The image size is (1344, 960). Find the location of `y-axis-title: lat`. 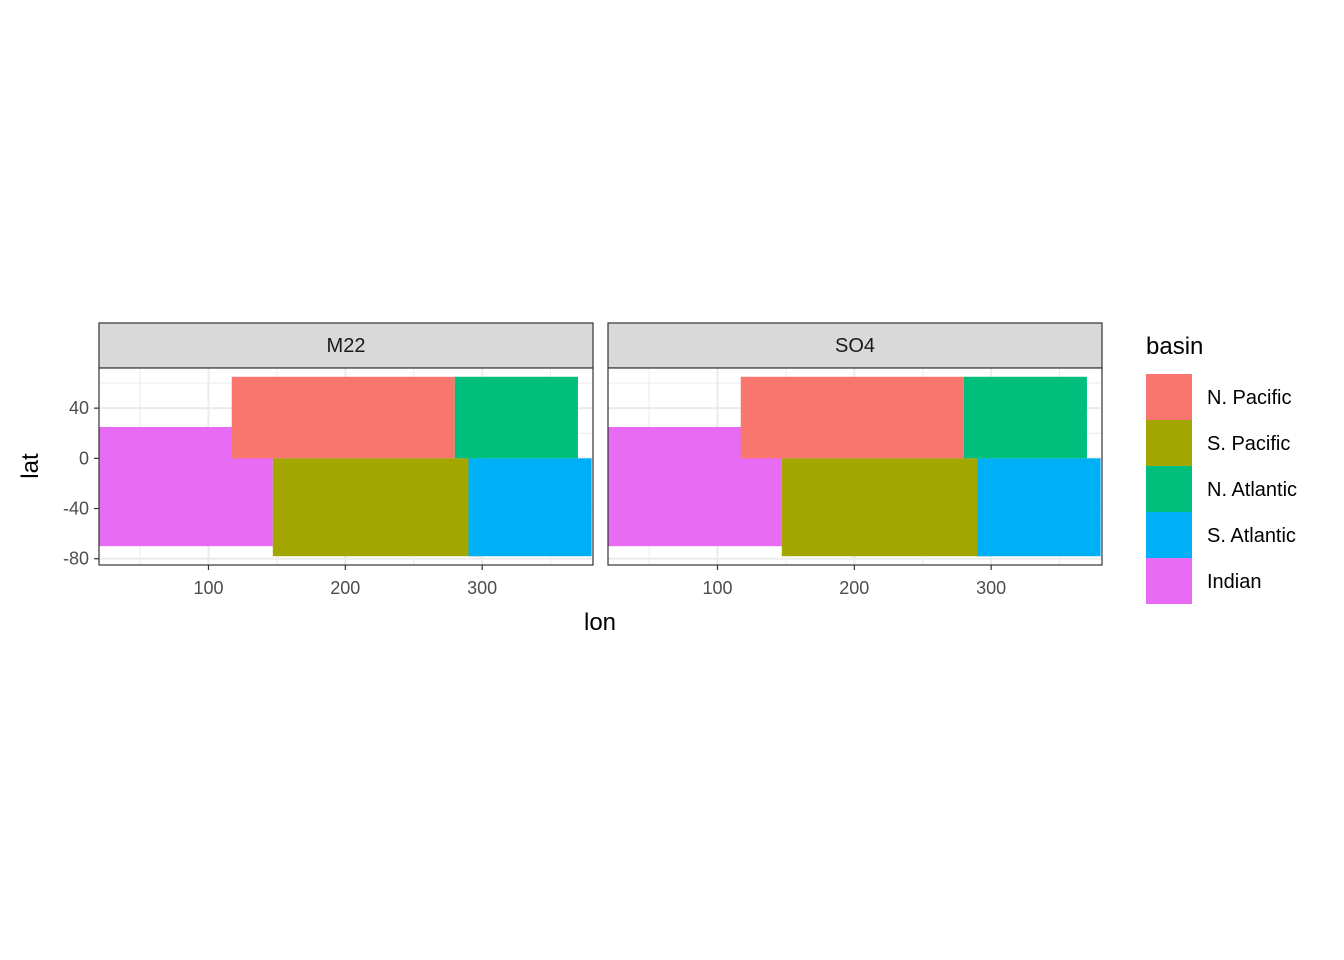

y-axis-title: lat is located at coordinates (30, 466).